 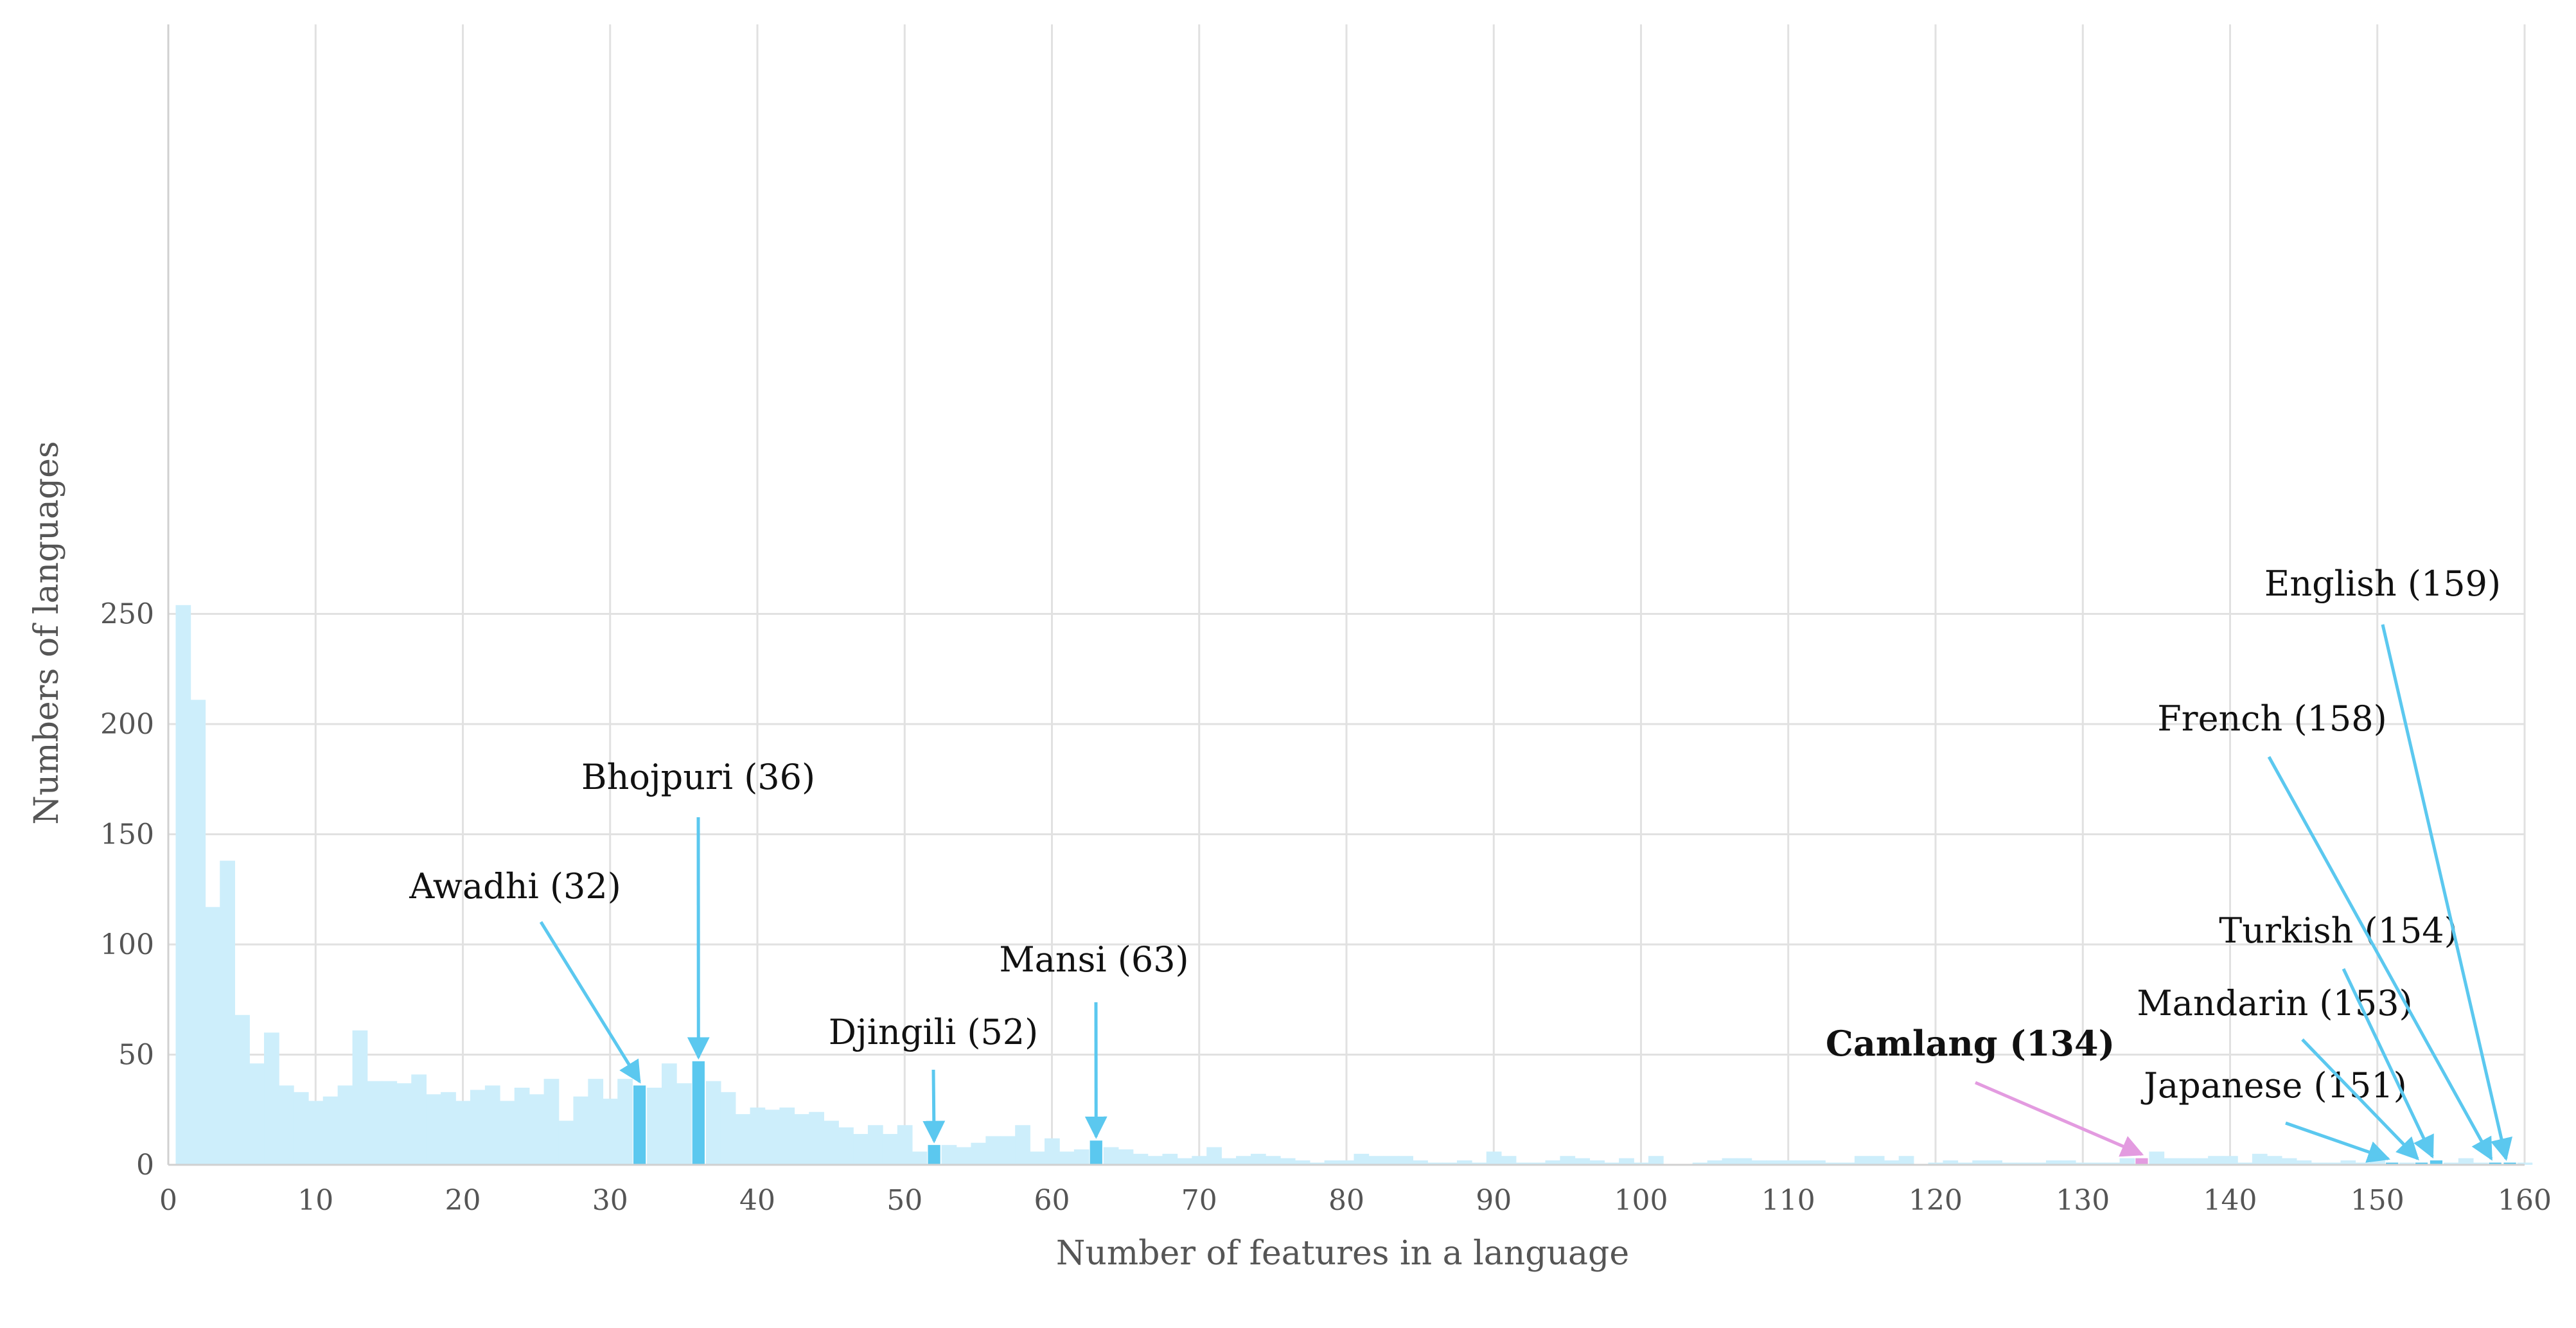 What do you see at coordinates (2083, 1200) in the screenshot?
I see `x-tick-label: 130` at bounding box center [2083, 1200].